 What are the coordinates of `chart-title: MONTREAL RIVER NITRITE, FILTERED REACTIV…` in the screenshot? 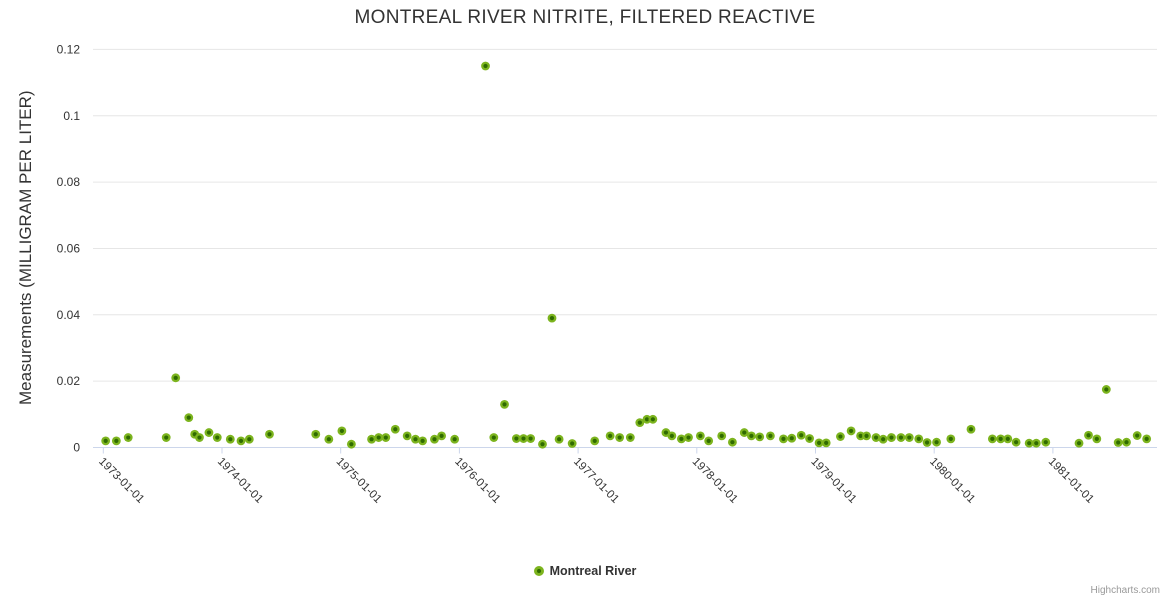 It's located at (585, 17).